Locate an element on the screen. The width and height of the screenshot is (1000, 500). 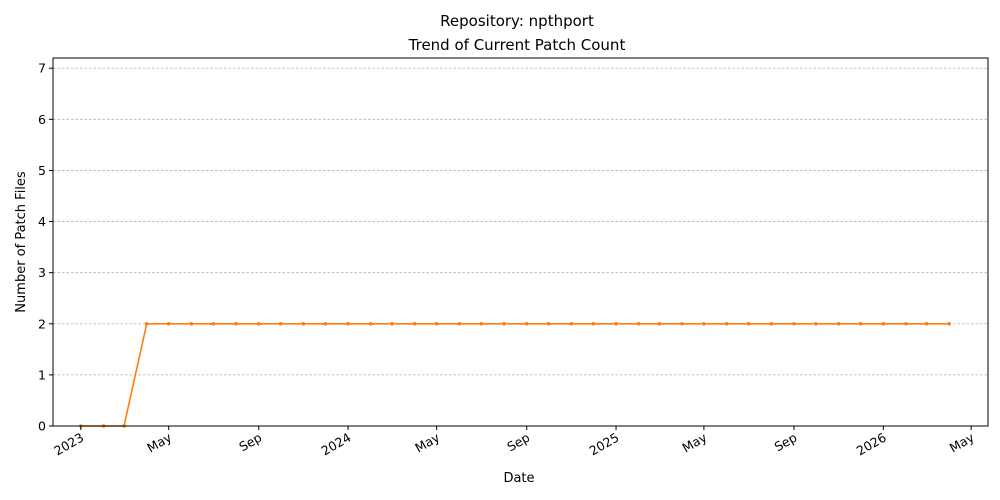
x-axis-label: Date is located at coordinates (518, 478).